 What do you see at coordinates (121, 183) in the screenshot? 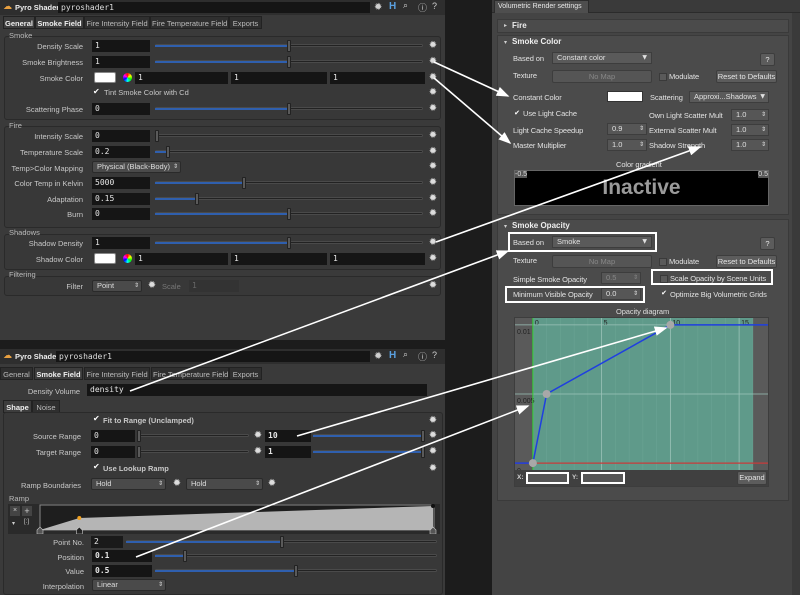
I see `color-temp-kelvin-field: 5000` at bounding box center [121, 183].